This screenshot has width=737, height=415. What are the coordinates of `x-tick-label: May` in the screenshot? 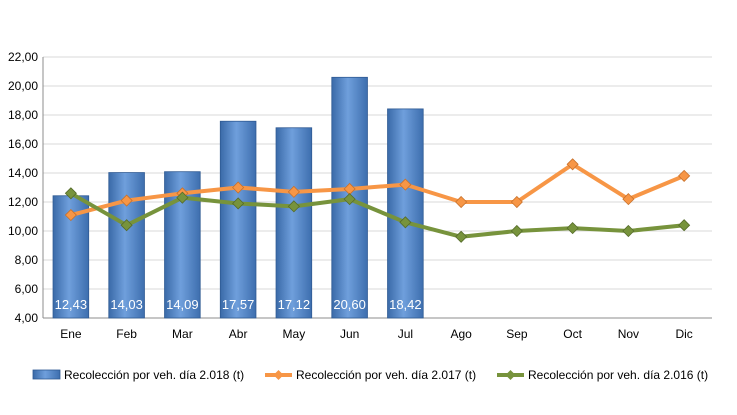 It's located at (294, 334).